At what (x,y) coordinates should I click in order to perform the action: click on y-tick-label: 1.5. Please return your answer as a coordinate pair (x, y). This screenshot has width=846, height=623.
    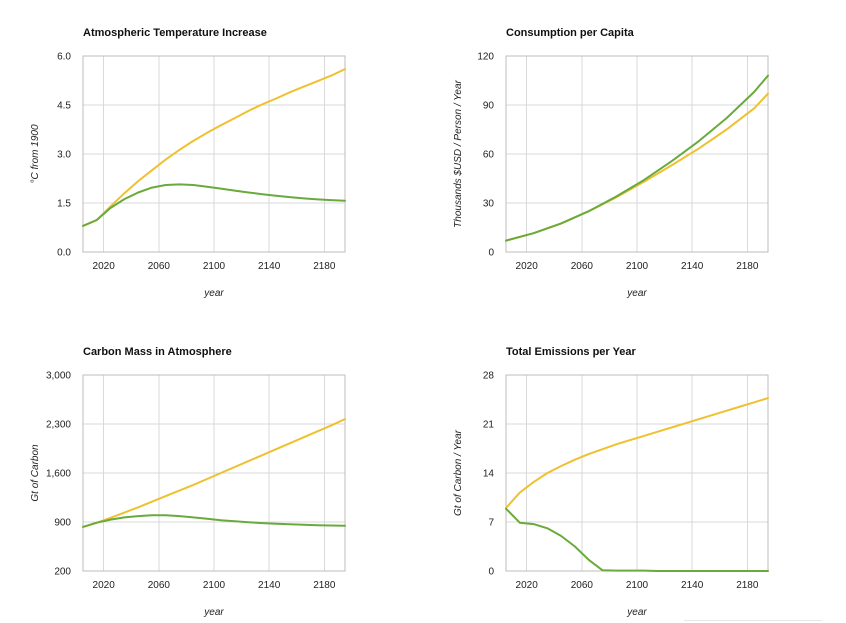
    Looking at the image, I should click on (64, 204).